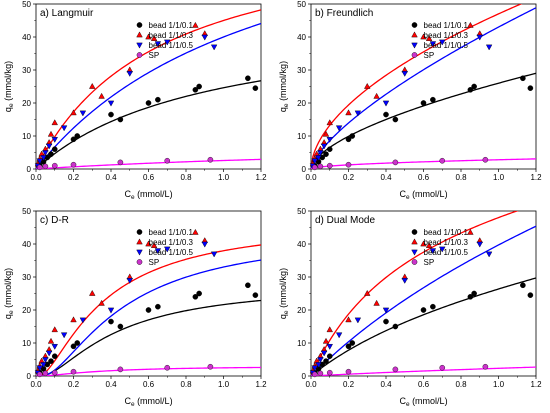  Describe the element at coordinates (29, 376) in the screenshot. I see `y-tick-label: 0` at that location.